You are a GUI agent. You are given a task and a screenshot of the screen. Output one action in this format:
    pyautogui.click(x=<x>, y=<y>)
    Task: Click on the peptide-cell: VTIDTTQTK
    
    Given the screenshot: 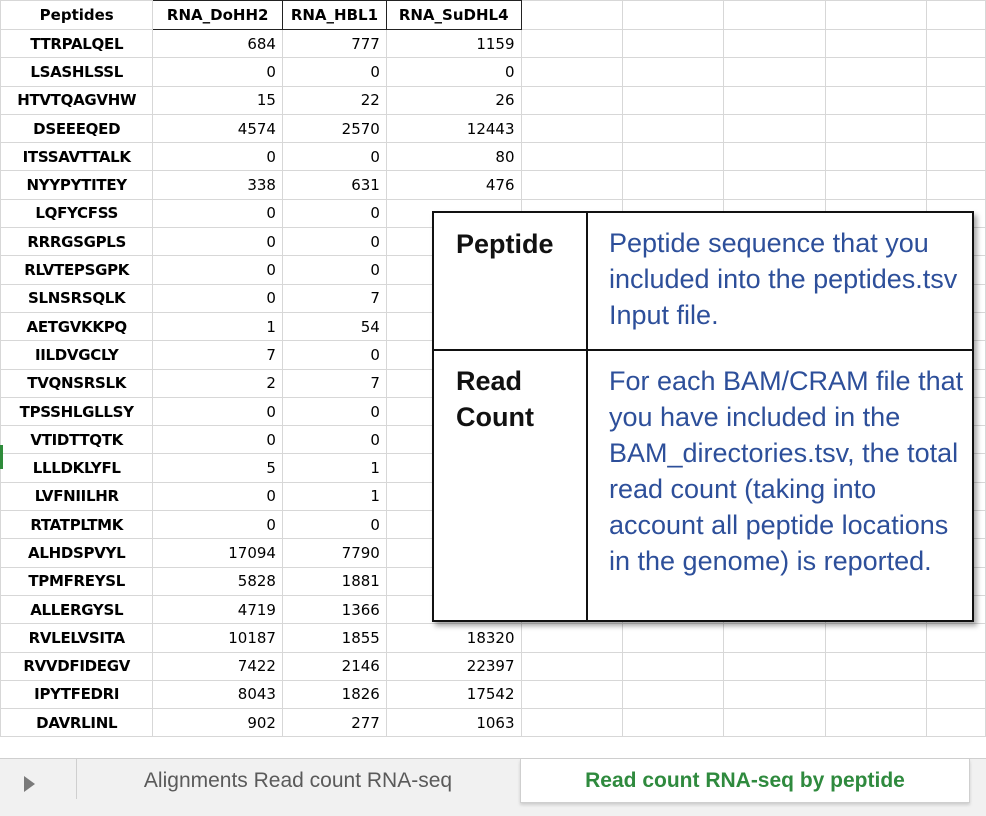 What is the action you would take?
    pyautogui.click(x=77, y=440)
    